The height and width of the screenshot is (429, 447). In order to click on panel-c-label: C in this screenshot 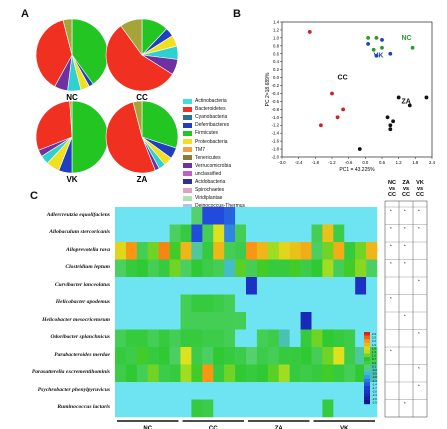, I will do `click(34, 196)`.